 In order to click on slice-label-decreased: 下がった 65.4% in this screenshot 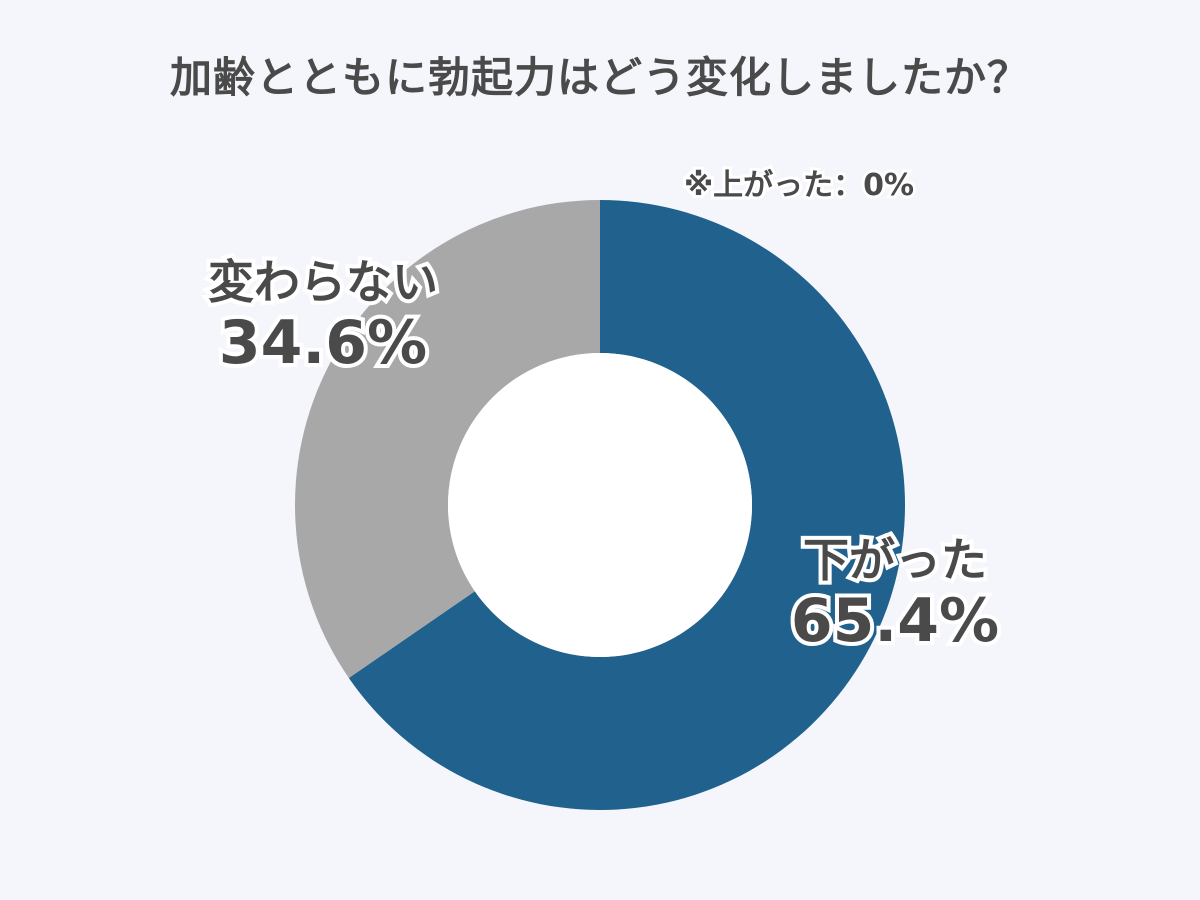, I will do `click(895, 595)`.